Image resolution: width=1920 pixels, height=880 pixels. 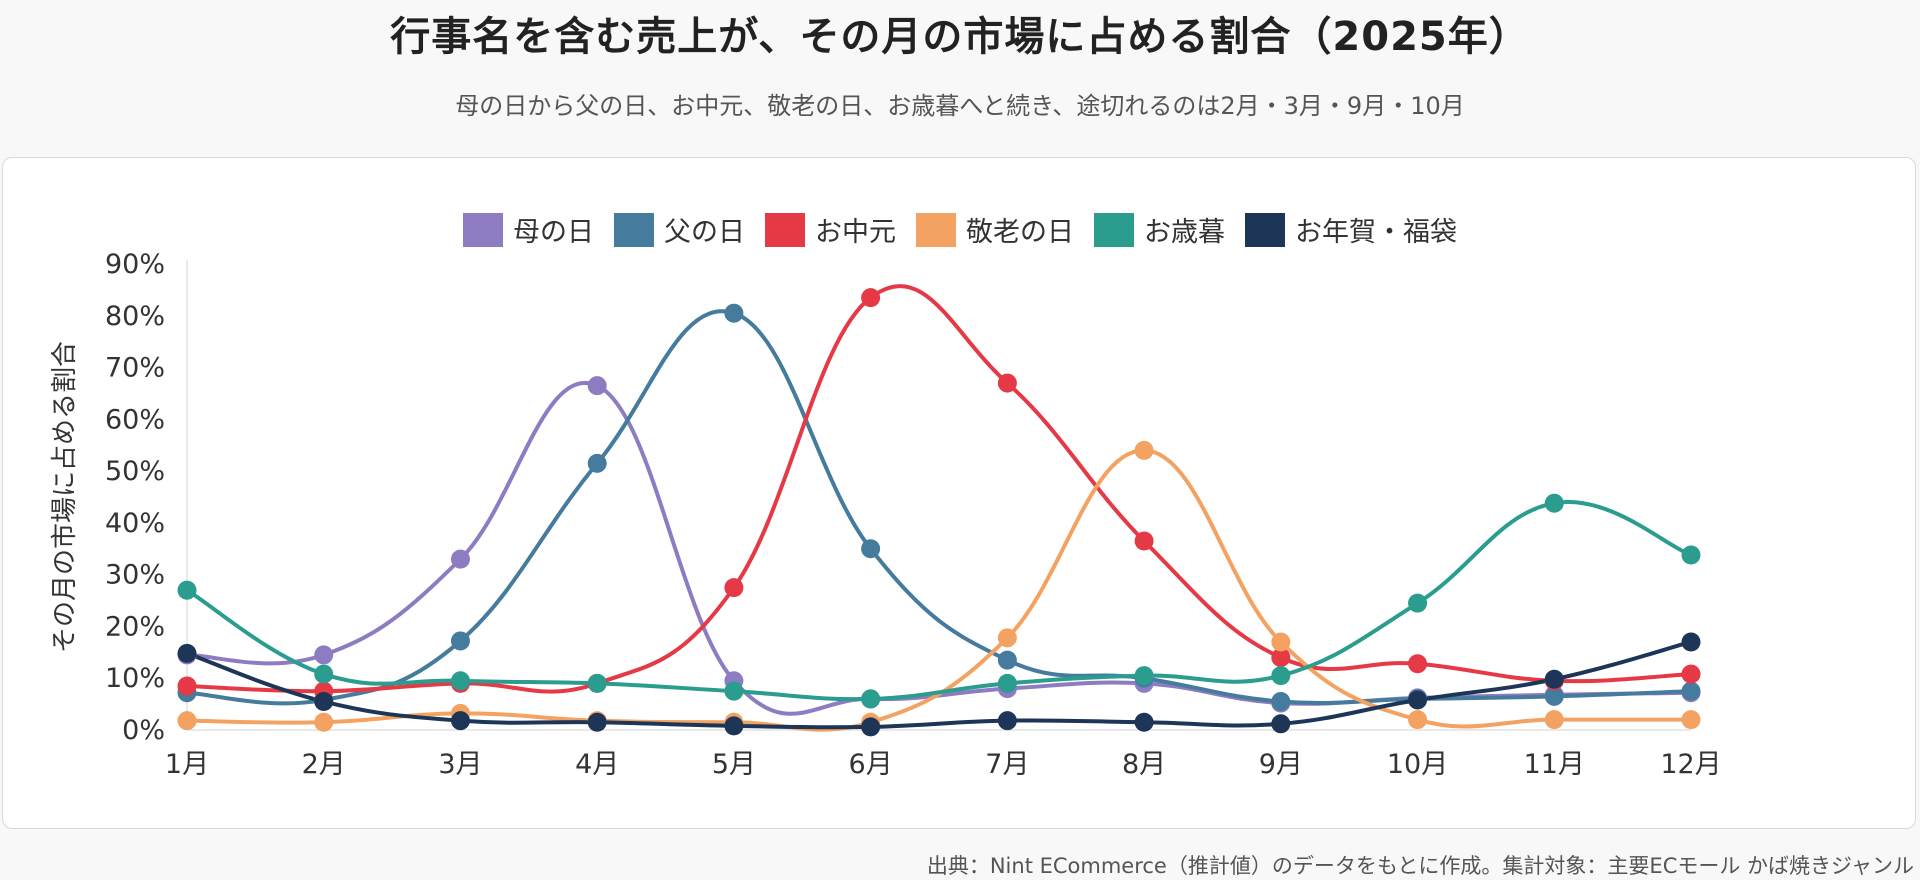 What do you see at coordinates (324, 764) in the screenshot?
I see `x-tick-label: 2月` at bounding box center [324, 764].